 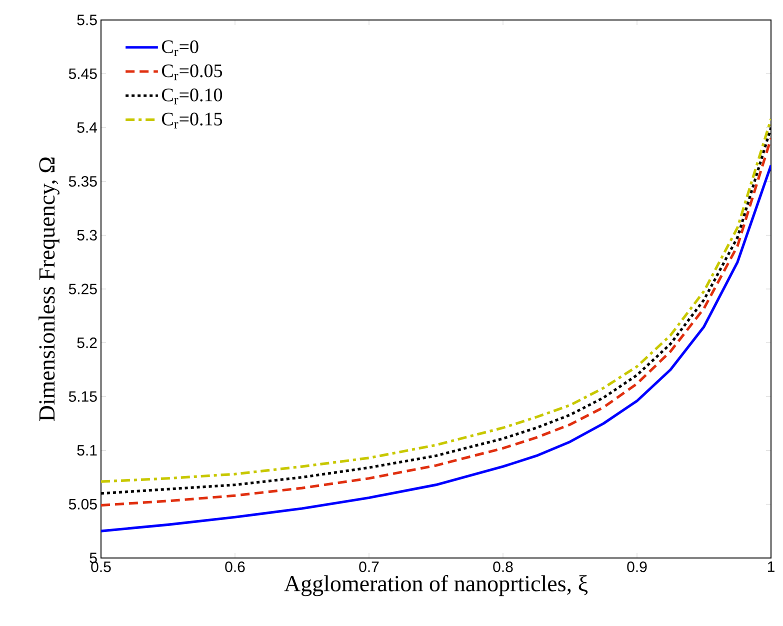 What do you see at coordinates (503, 567) in the screenshot?
I see `x-tick-label: 0.8` at bounding box center [503, 567].